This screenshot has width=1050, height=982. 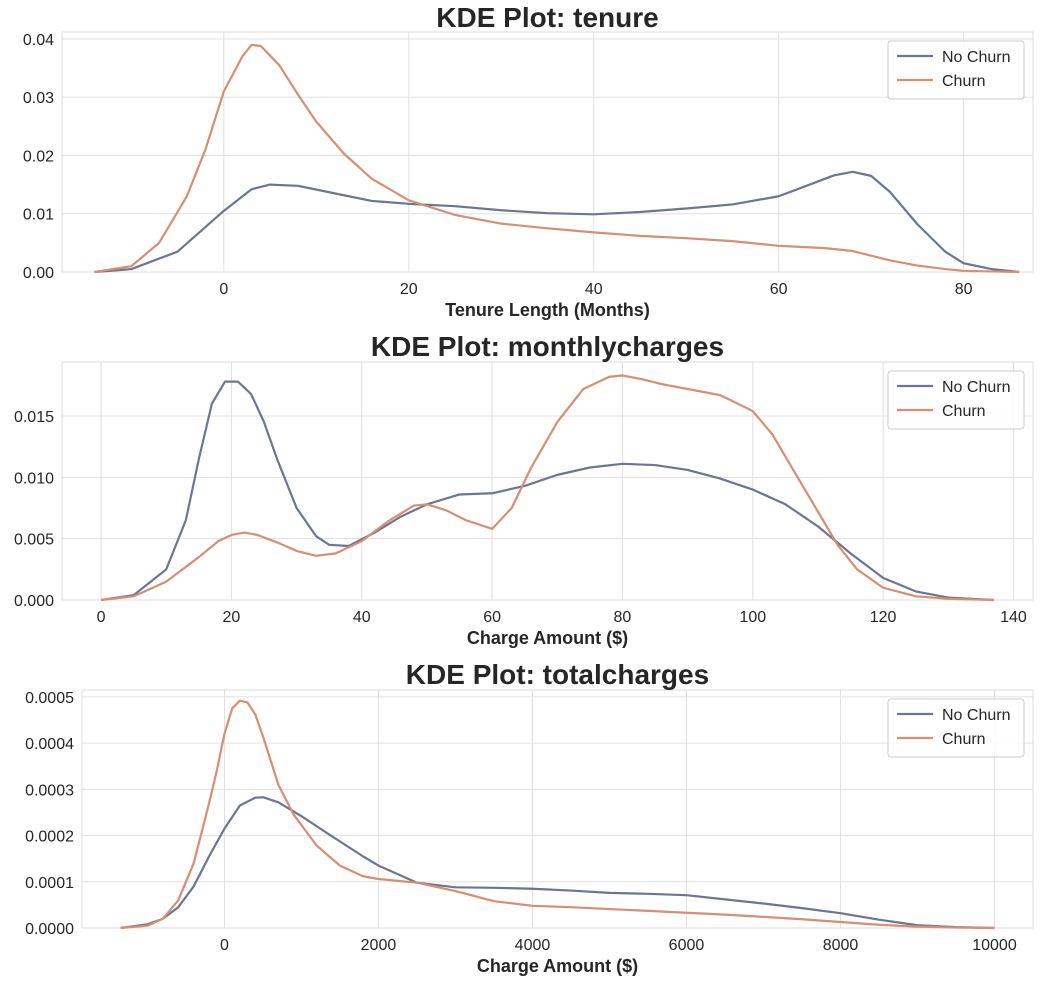 What do you see at coordinates (49, 744) in the screenshot?
I see `y-tick-label: 0.0004` at bounding box center [49, 744].